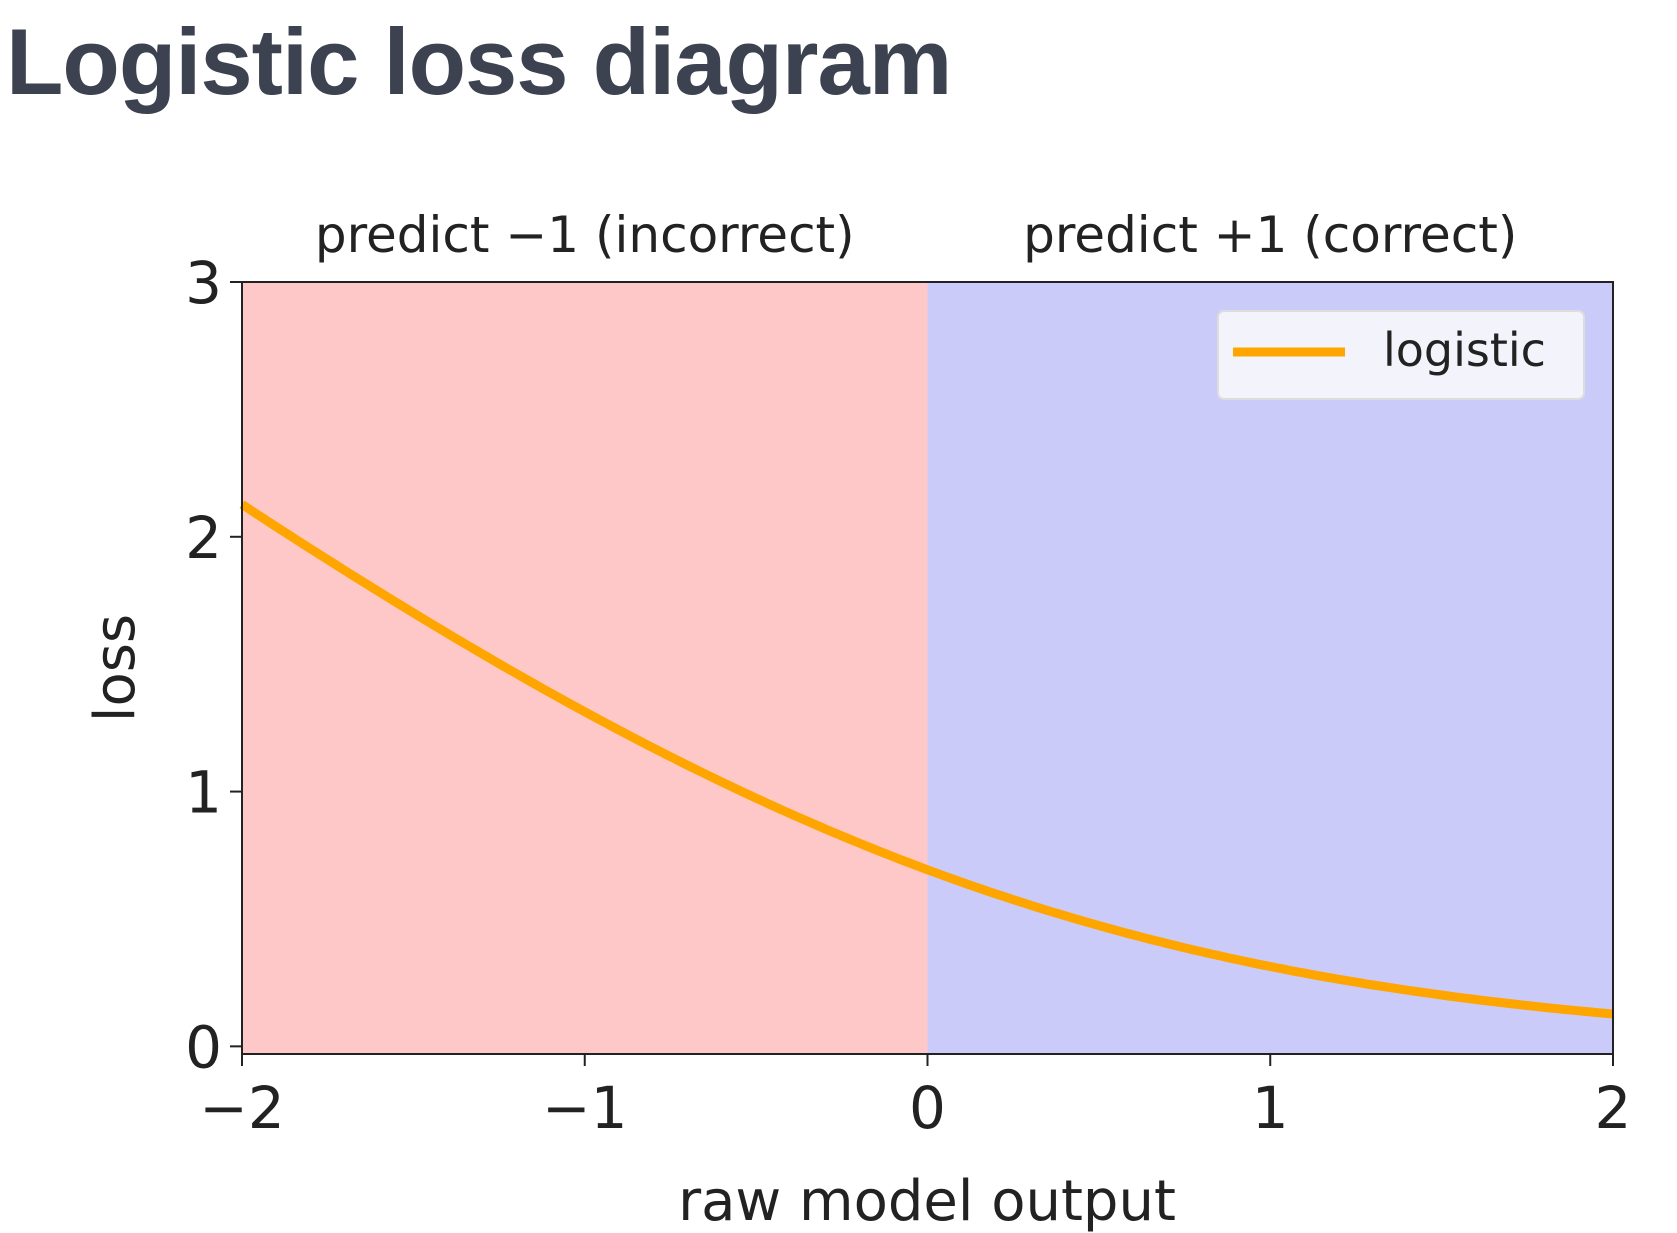 The width and height of the screenshot is (1677, 1233). Describe the element at coordinates (203, 793) in the screenshot. I see `y-tick-label: 1` at that location.